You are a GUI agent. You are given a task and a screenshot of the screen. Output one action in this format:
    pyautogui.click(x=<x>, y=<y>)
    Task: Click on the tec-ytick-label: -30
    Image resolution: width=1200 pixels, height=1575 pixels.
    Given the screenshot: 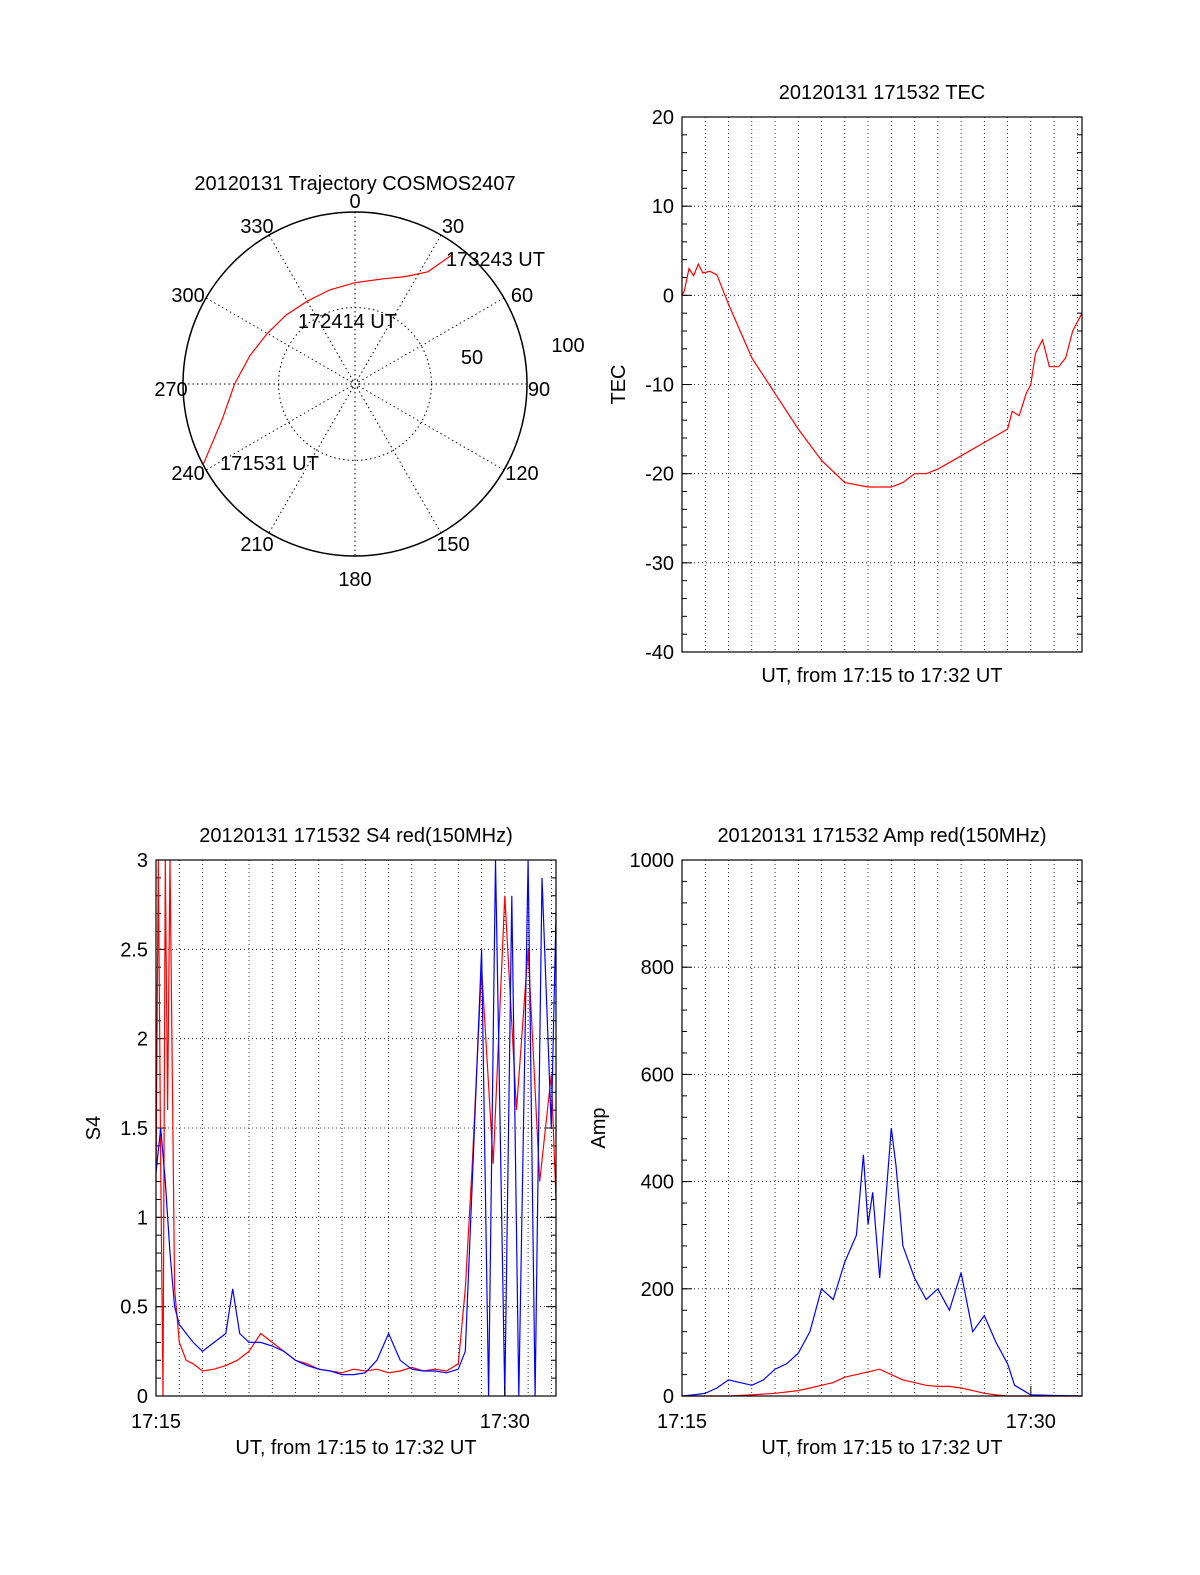 What is the action you would take?
    pyautogui.click(x=659, y=564)
    